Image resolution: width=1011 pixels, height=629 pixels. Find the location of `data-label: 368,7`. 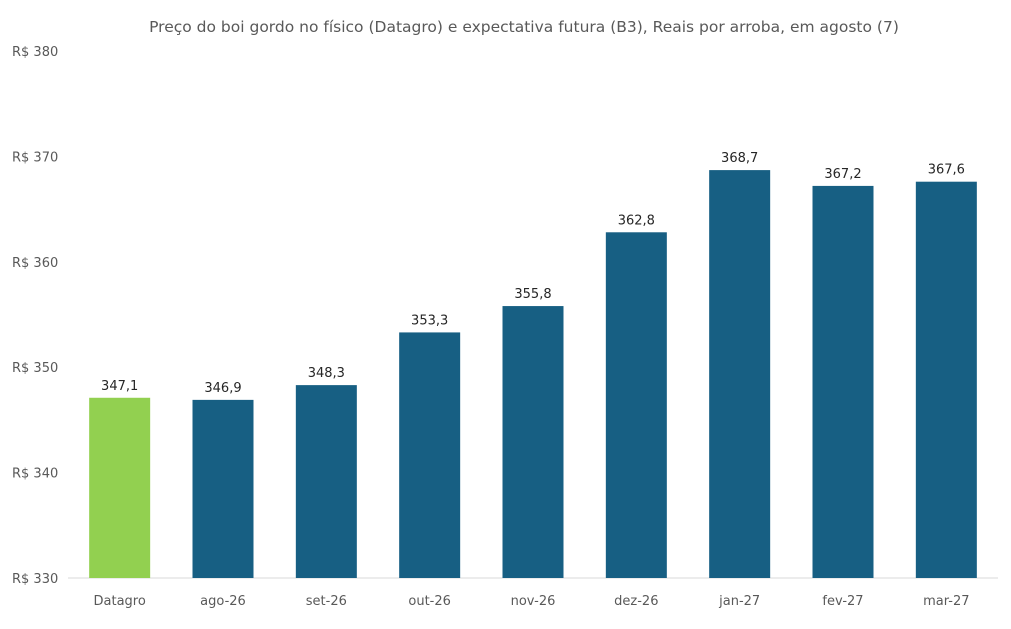

data-label: 368,7 is located at coordinates (739, 158).